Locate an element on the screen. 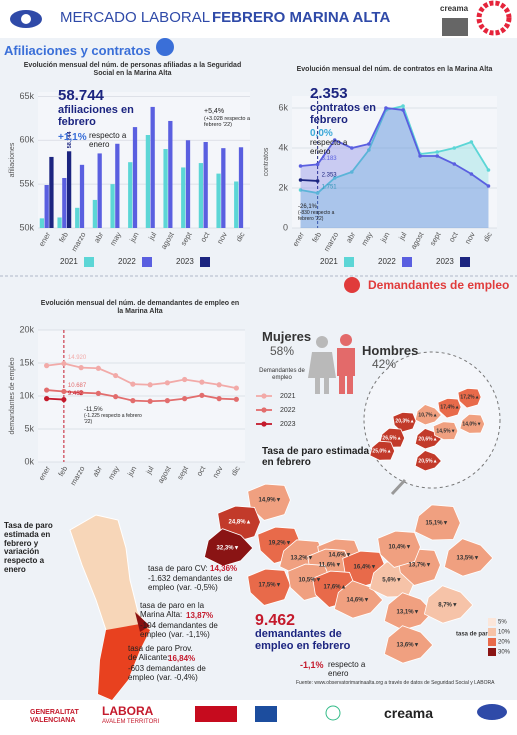 Image resolution: width=517 pixels, height=735 pixels. map-label: 17,4%▲ is located at coordinates (449, 407).